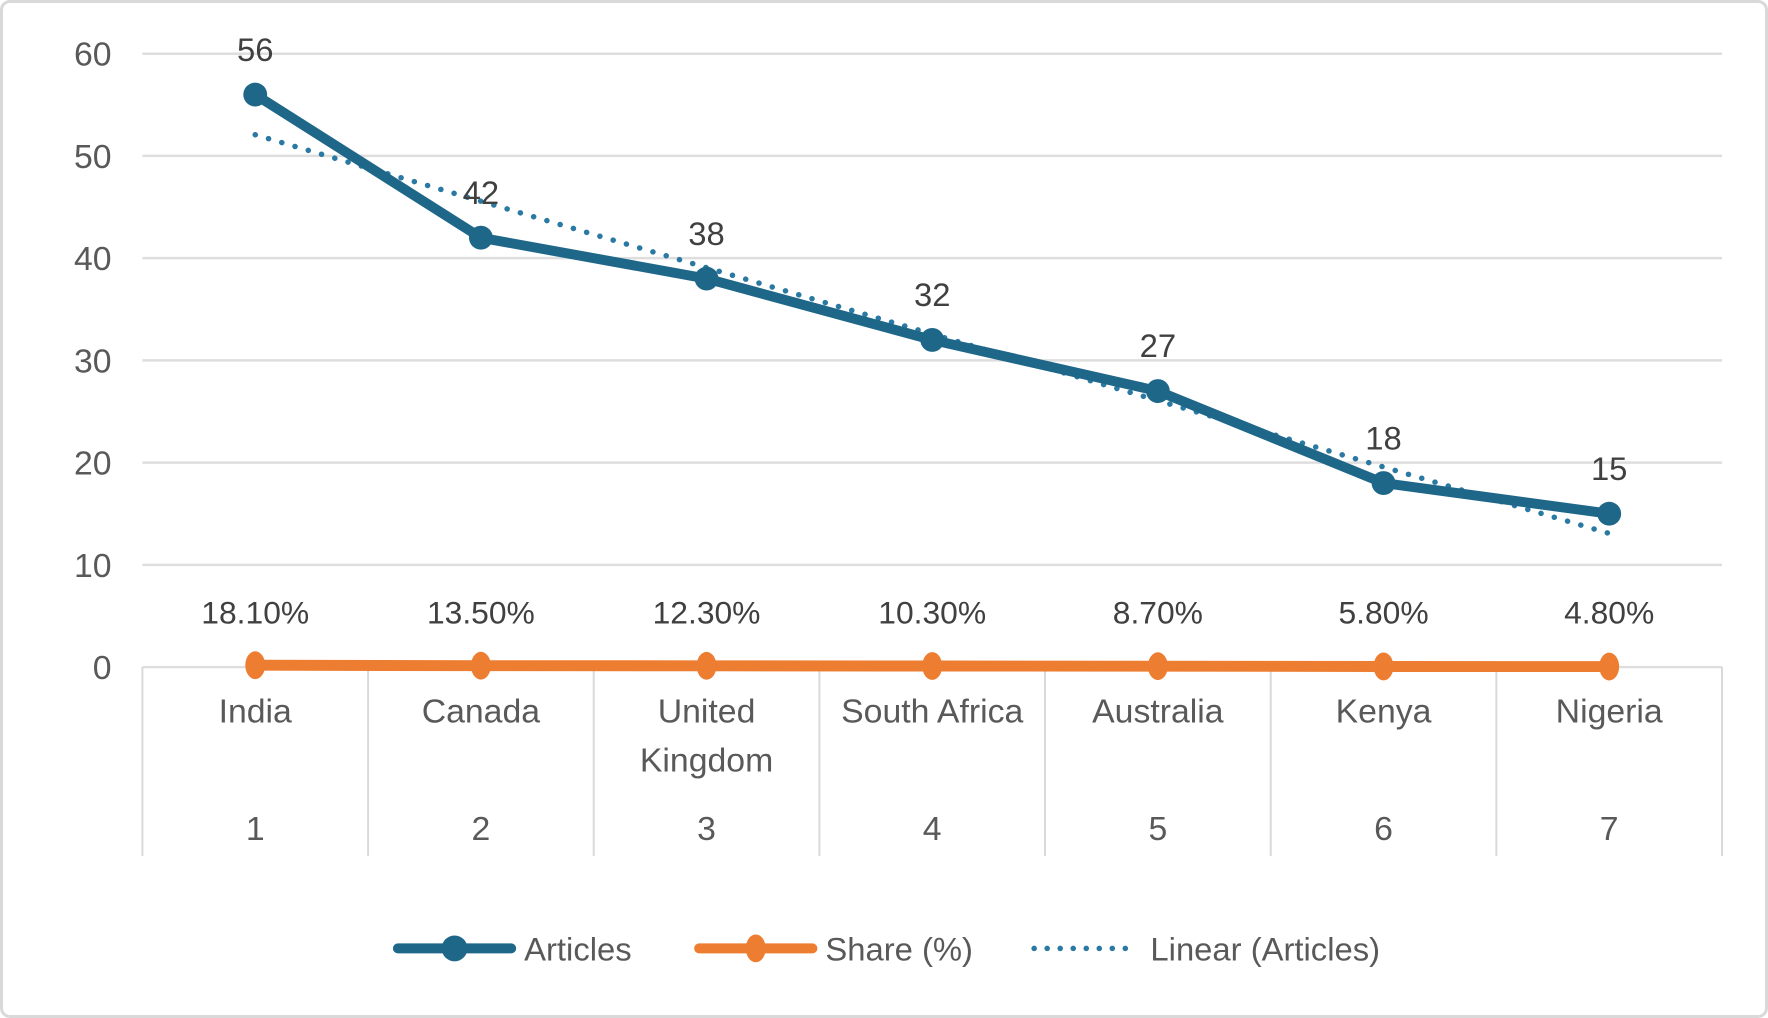 This screenshot has width=1768, height=1018. I want to click on share-data-label: 10.30%, so click(932, 612).